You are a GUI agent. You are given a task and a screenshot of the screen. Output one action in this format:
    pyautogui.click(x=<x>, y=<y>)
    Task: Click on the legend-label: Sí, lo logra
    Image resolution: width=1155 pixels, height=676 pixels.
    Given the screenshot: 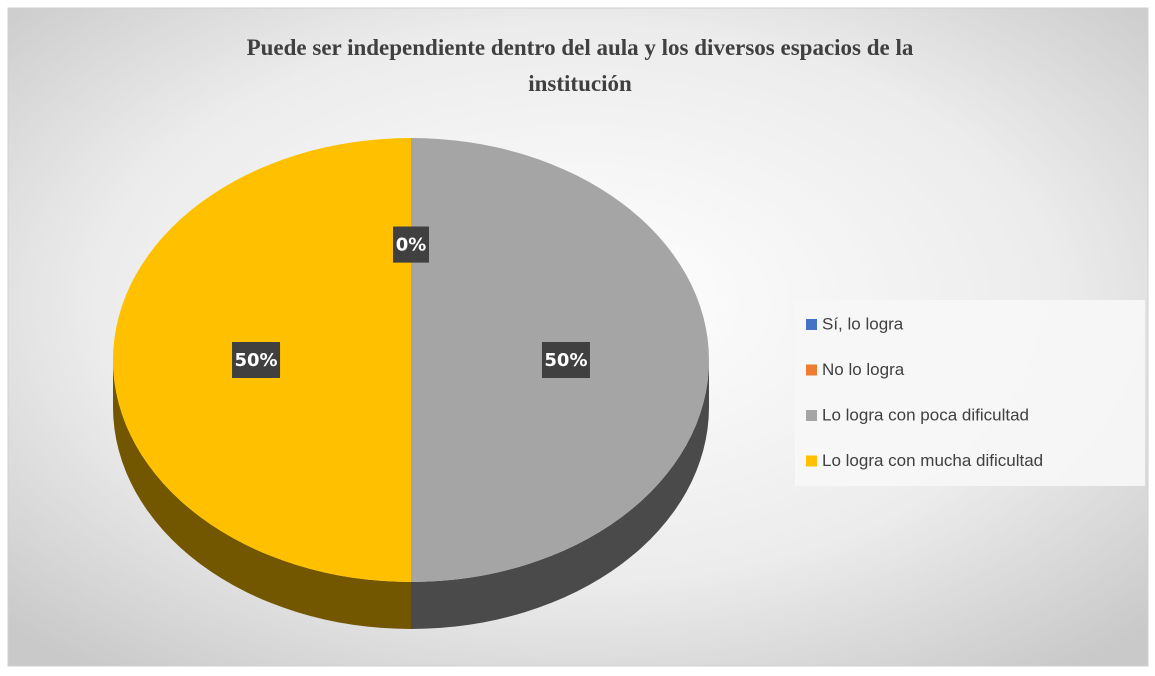 What is the action you would take?
    pyautogui.click(x=863, y=323)
    